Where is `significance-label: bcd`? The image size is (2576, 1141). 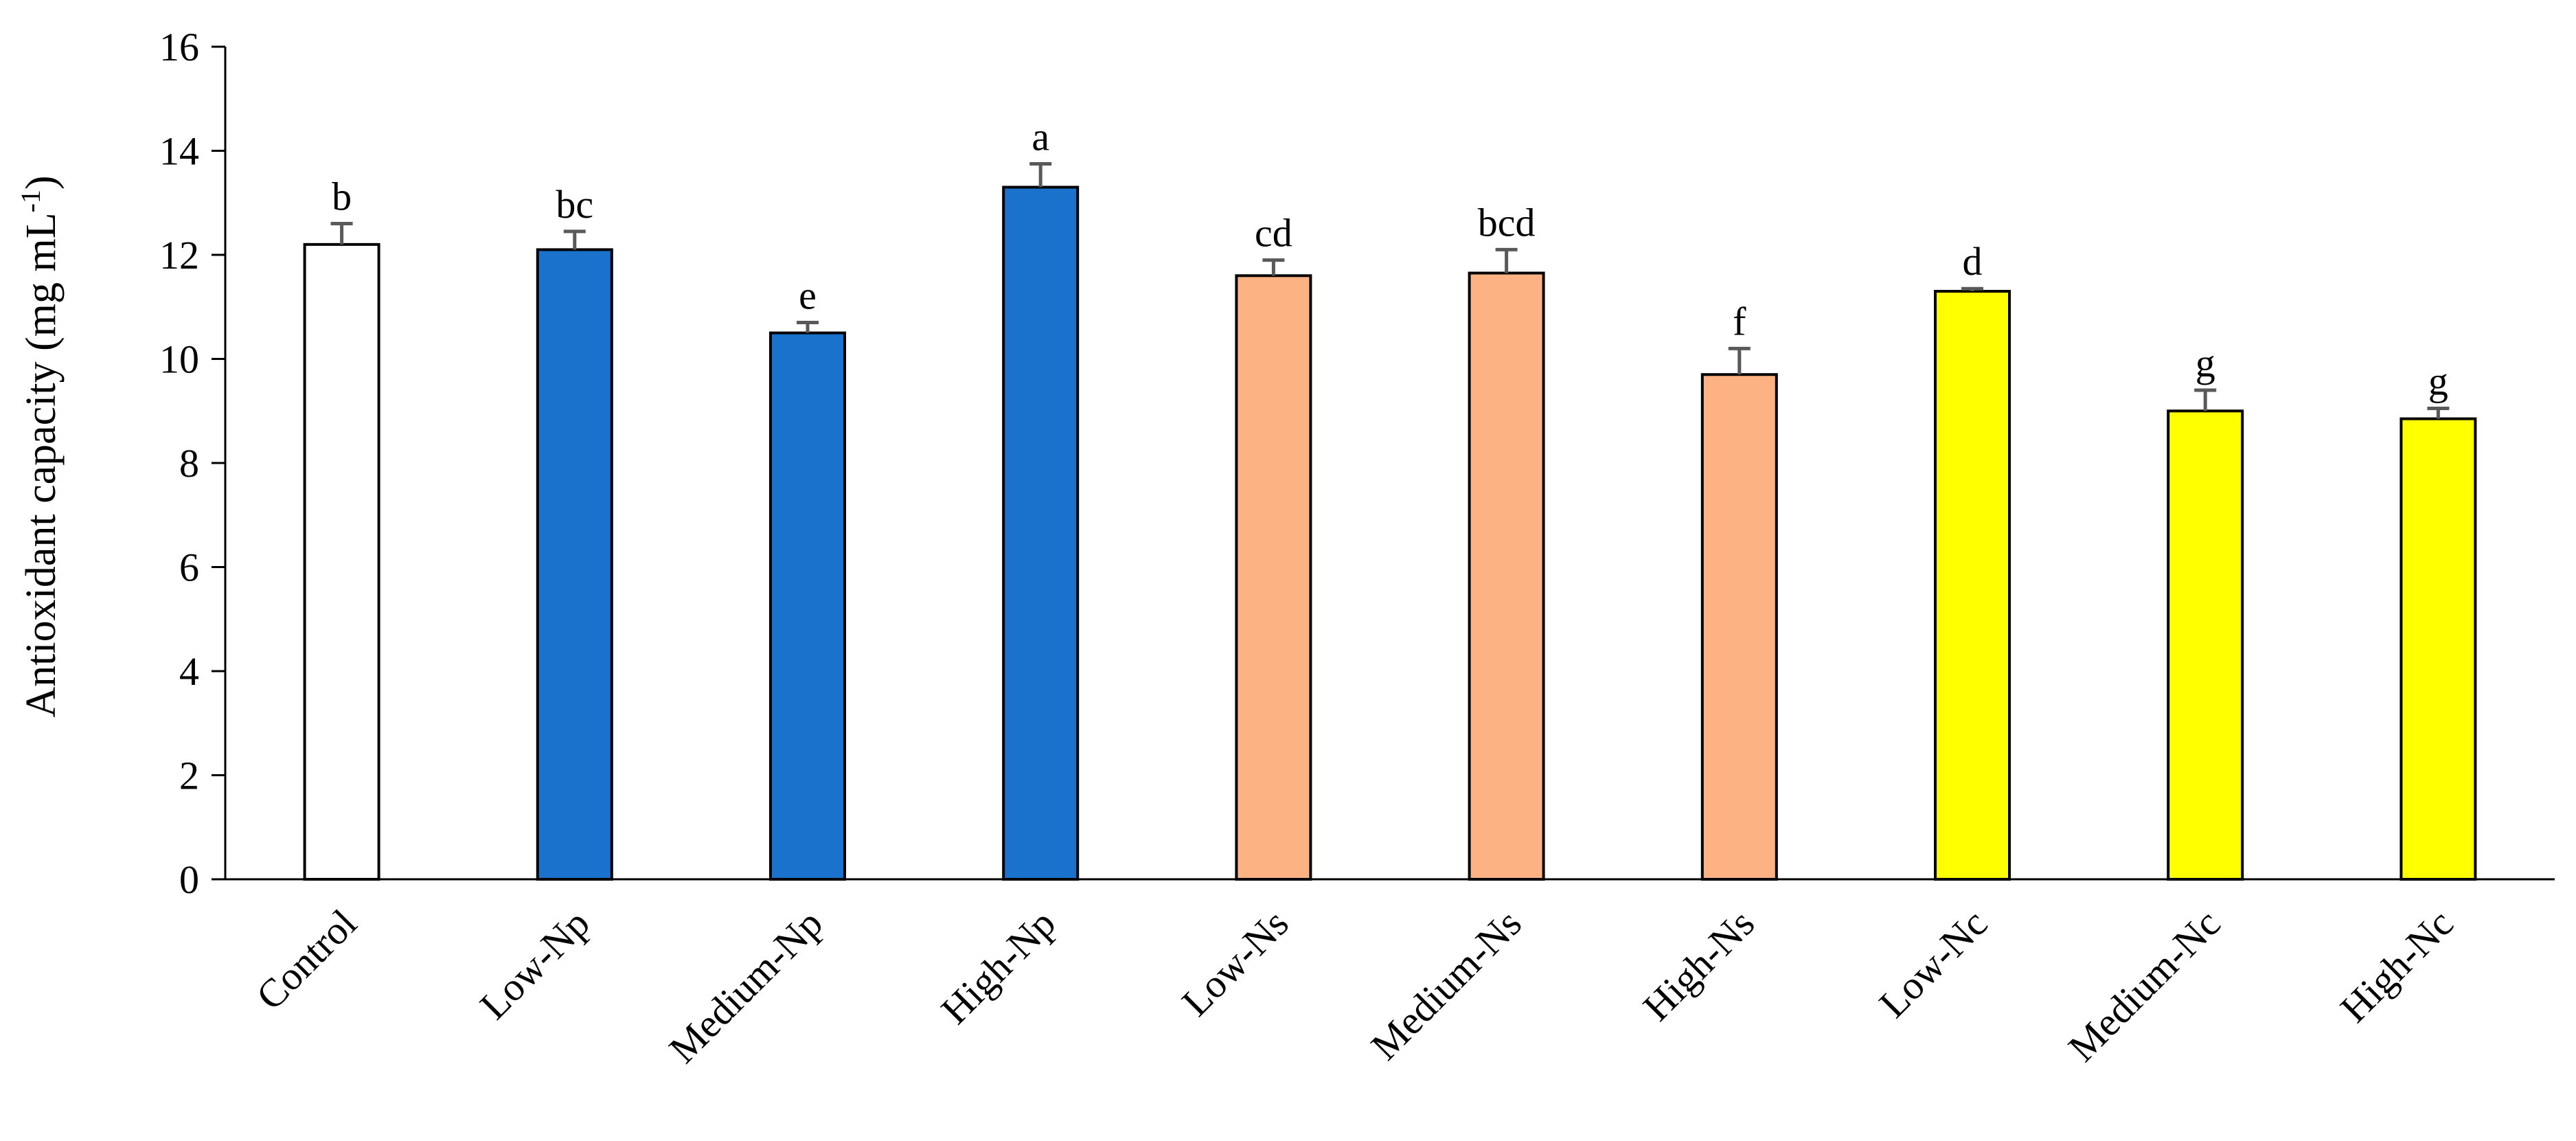
significance-label: bcd is located at coordinates (1507, 222).